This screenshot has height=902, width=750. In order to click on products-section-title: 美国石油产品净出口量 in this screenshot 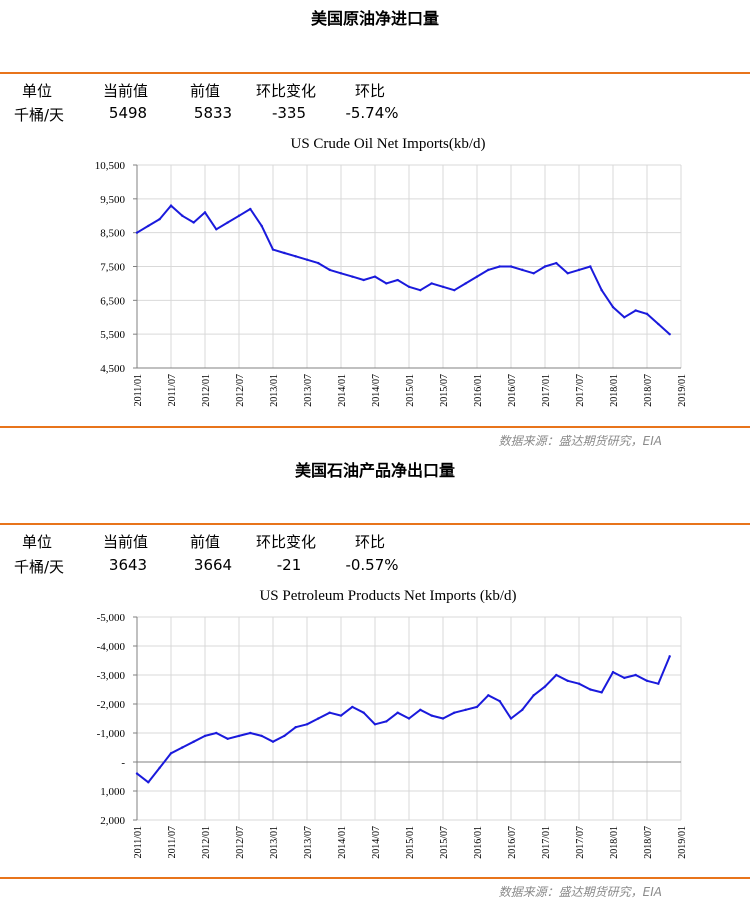, I will do `click(374, 470)`.